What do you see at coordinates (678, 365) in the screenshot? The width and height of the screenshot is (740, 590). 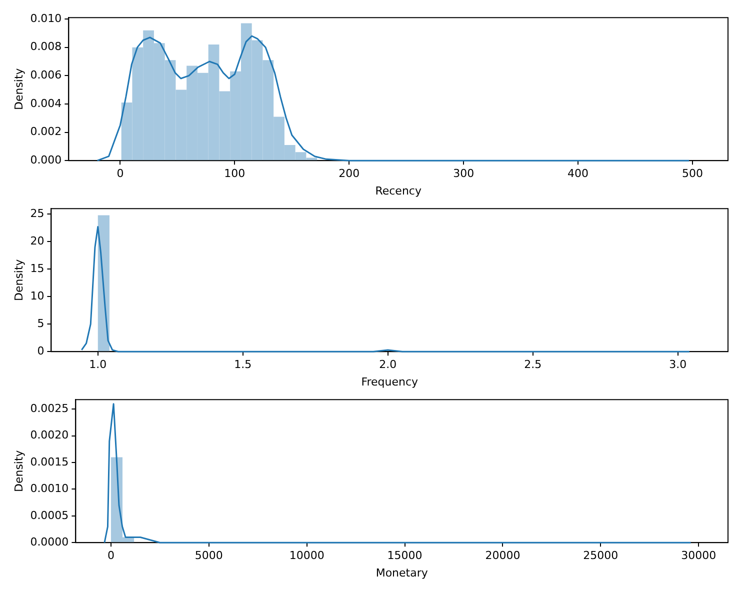 I see `x-tick-label: 3.0` at bounding box center [678, 365].